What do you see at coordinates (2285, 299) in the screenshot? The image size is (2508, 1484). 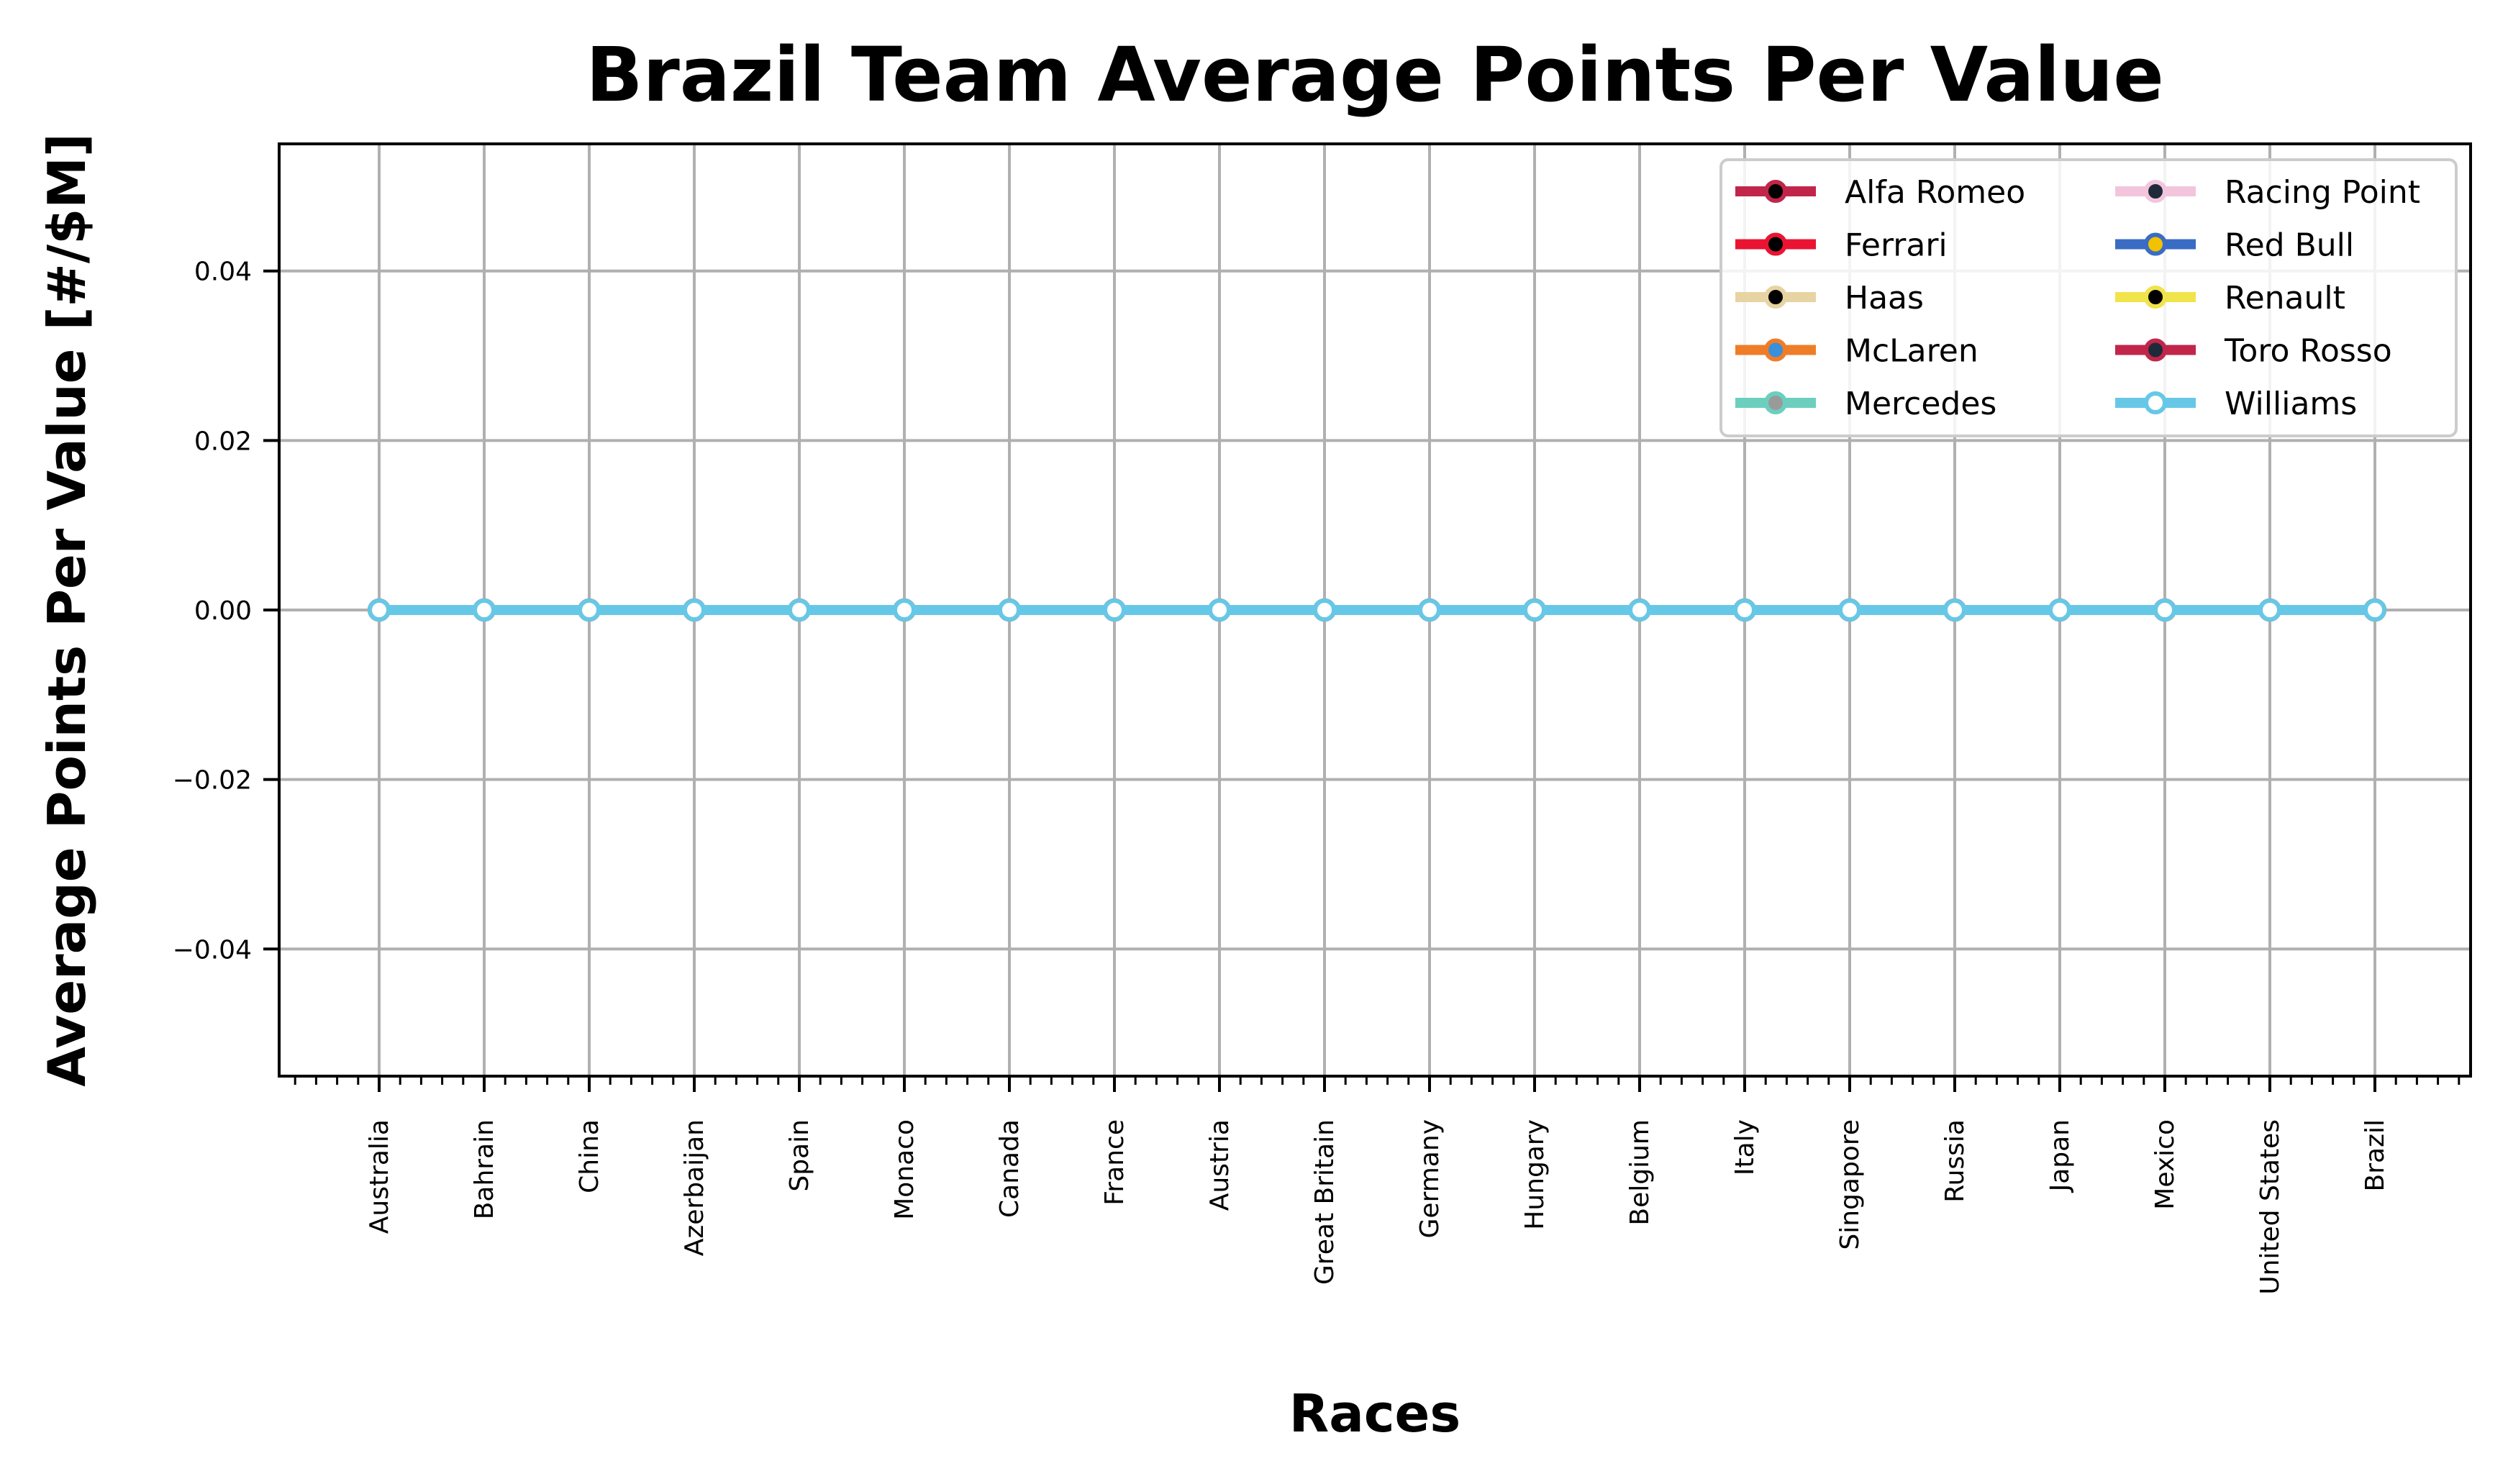 I see `legend-label: Renault` at bounding box center [2285, 299].